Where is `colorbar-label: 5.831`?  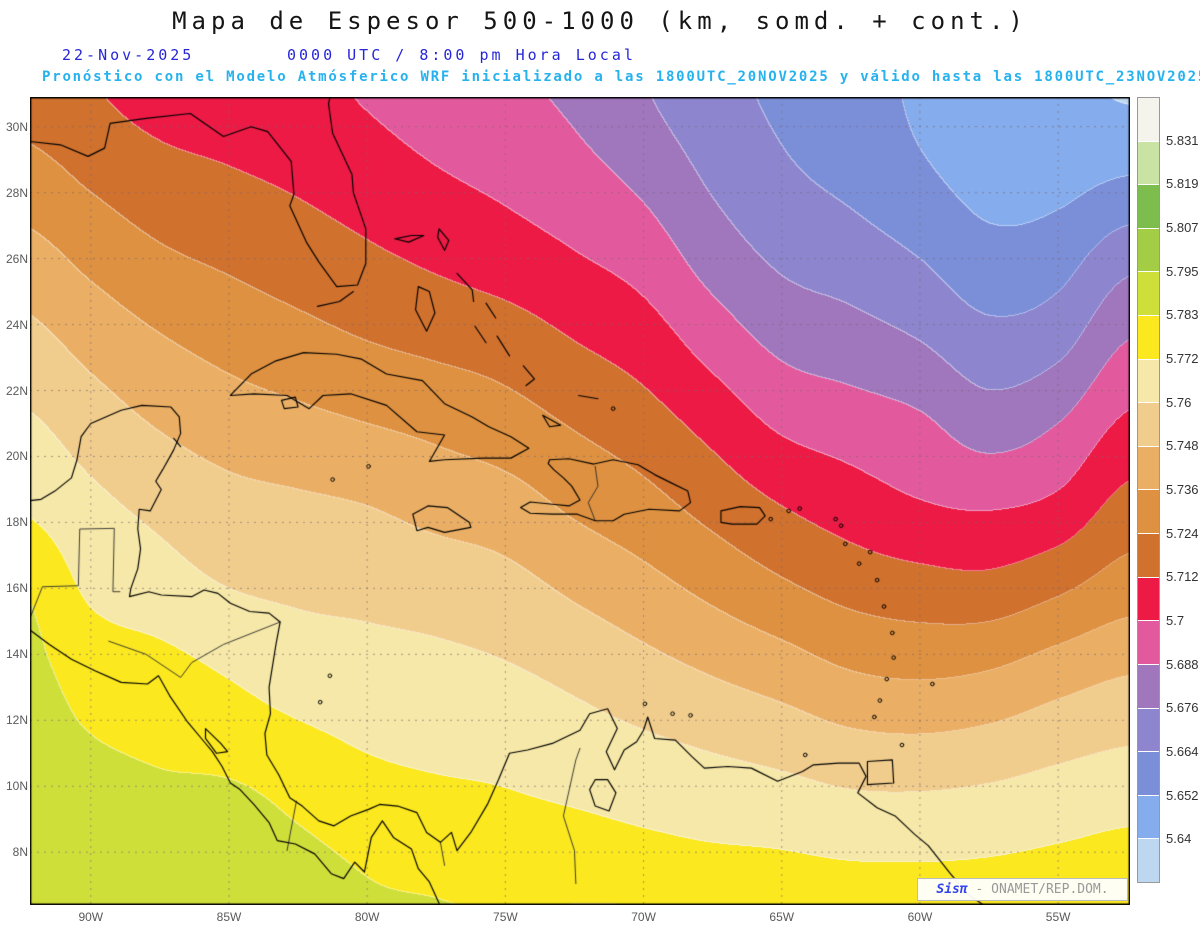
colorbar-label: 5.831 is located at coordinates (1182, 140).